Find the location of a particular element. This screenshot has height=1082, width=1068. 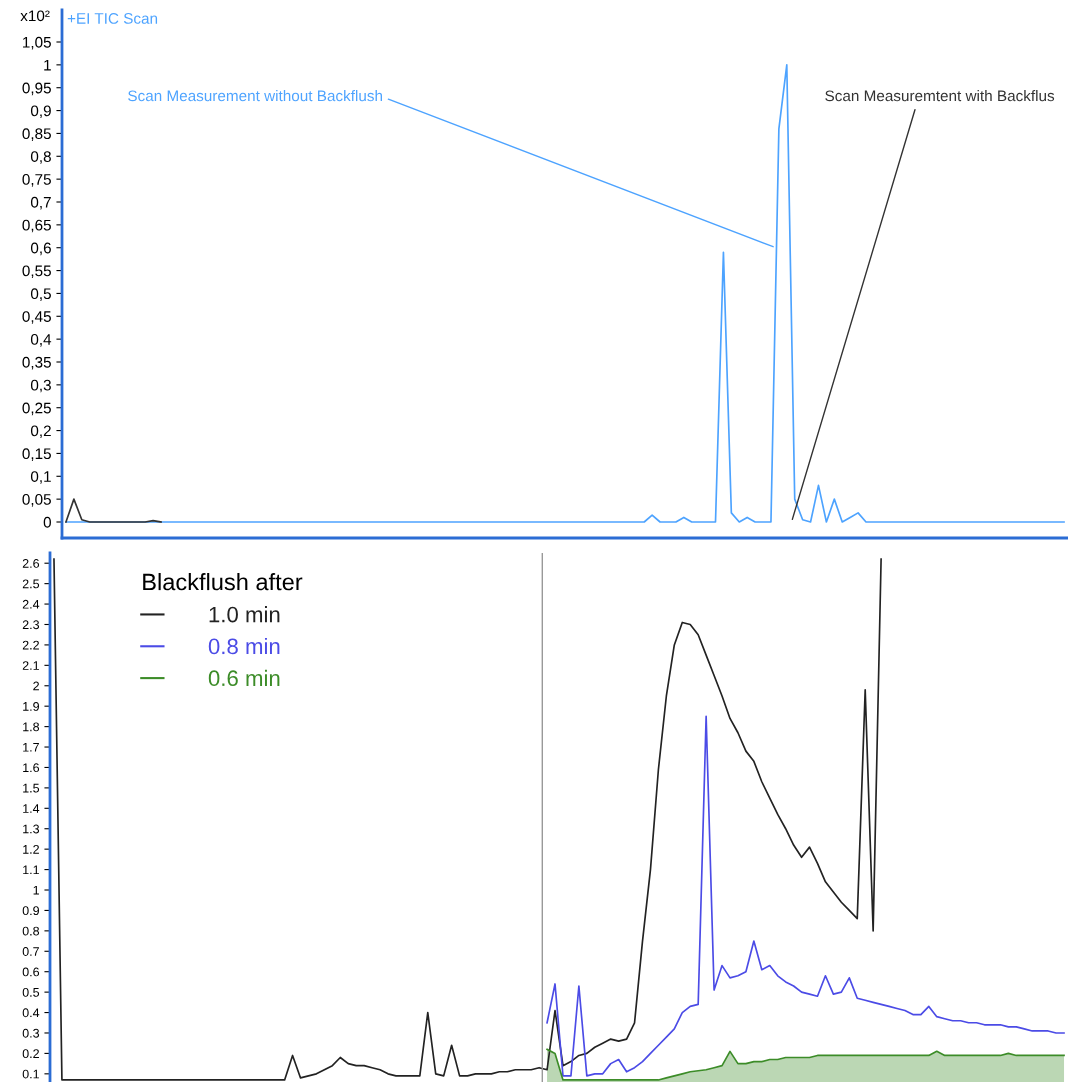

y-tick-label: 0,5 is located at coordinates (40, 294).